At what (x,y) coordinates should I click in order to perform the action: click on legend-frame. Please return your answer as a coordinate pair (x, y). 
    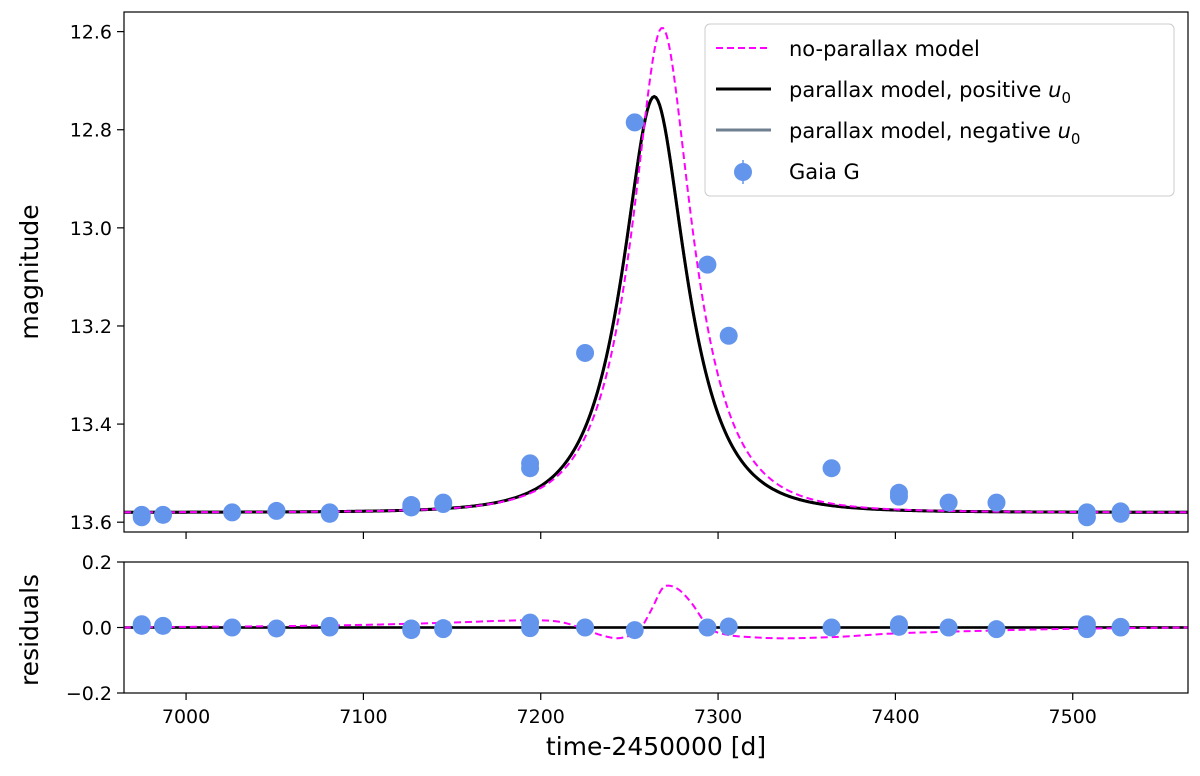
    Looking at the image, I should click on (939, 110).